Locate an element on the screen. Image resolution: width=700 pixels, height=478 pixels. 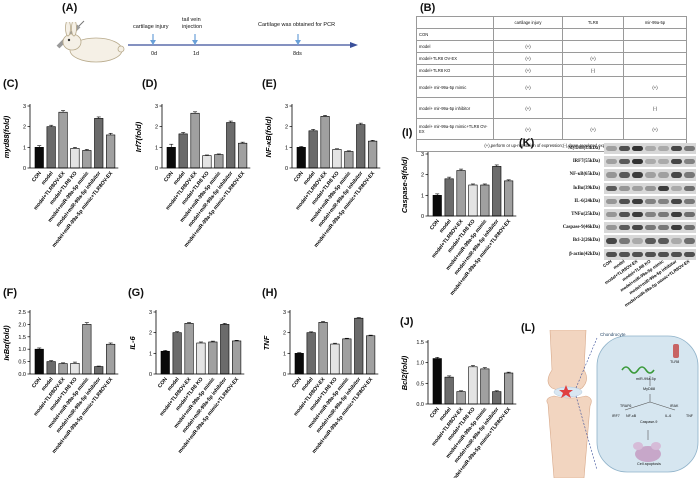
femur-shape is located at coordinates (567, 361).